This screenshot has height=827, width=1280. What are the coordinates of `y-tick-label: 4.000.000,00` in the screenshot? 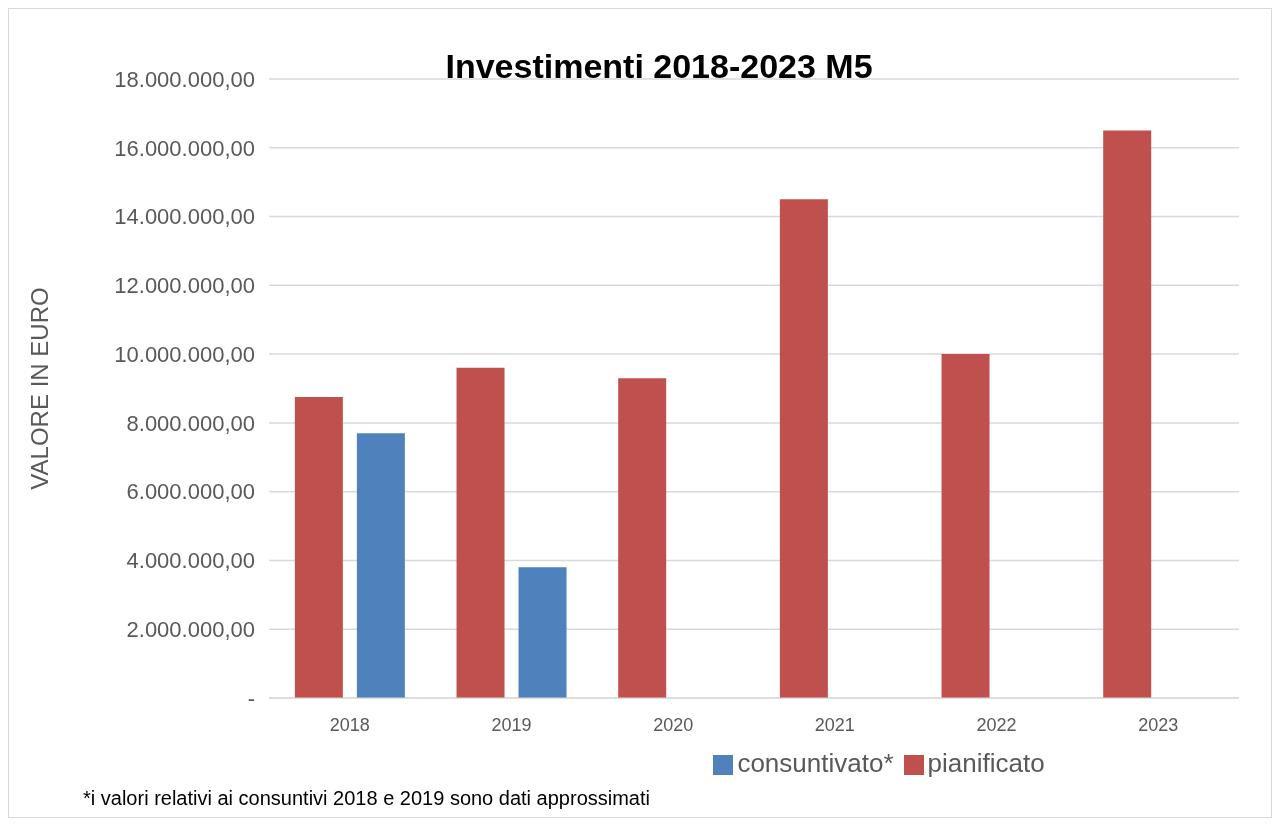 It's located at (190, 561).